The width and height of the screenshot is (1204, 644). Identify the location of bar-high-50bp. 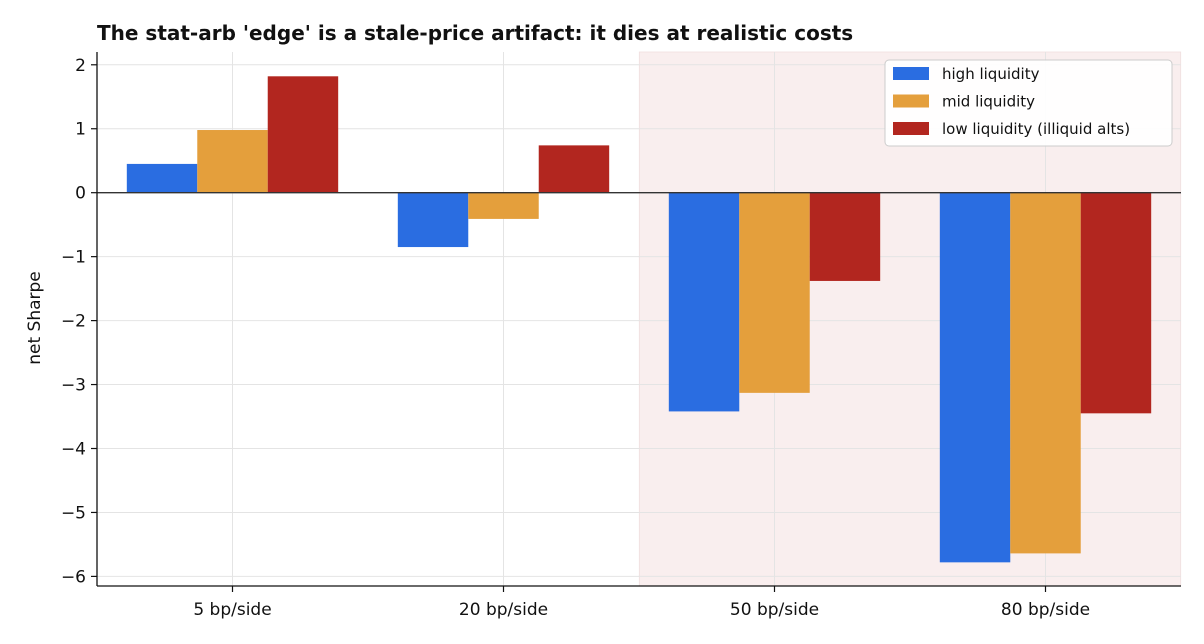
(704, 302).